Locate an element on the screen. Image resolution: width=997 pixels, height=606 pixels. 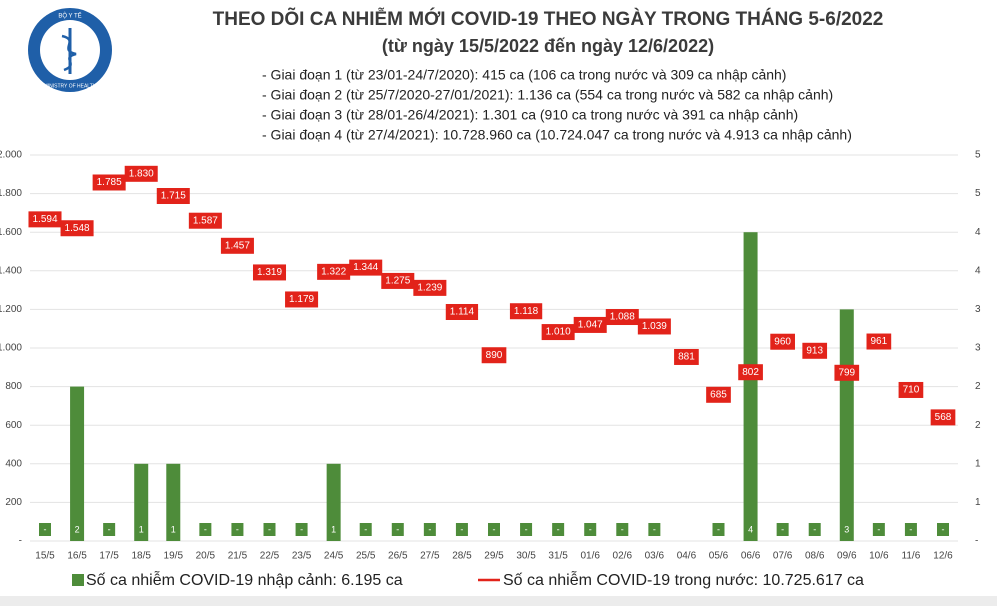
line-value-label: 890 is located at coordinates (494, 355).